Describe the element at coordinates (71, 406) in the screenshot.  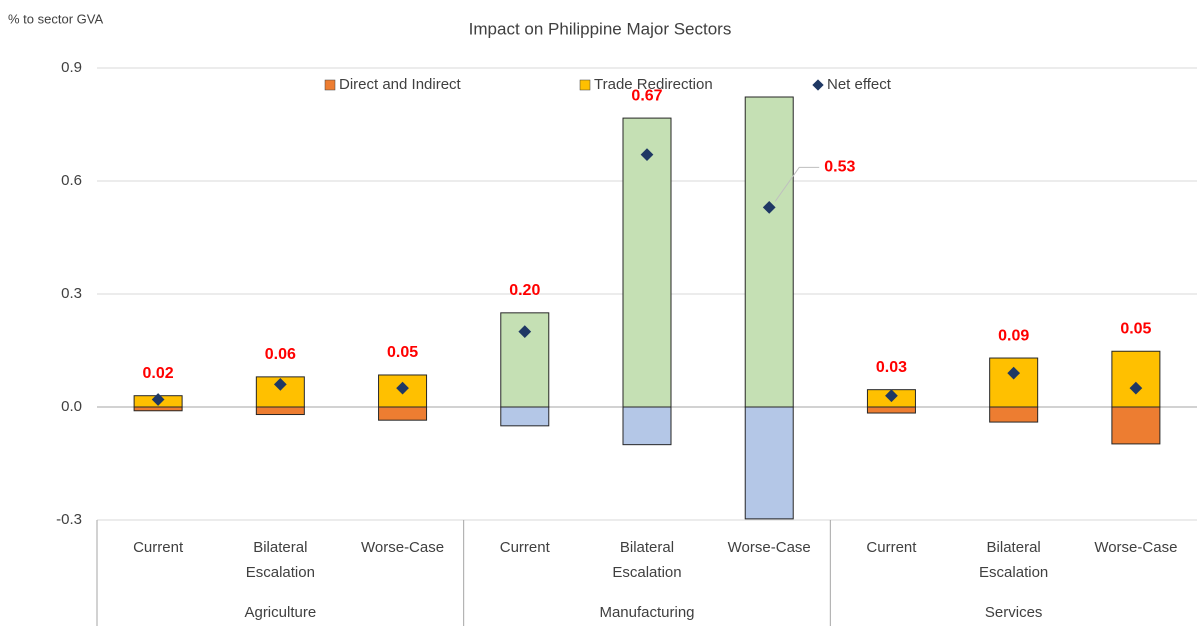
I see `y-tick-label: 0.0` at that location.